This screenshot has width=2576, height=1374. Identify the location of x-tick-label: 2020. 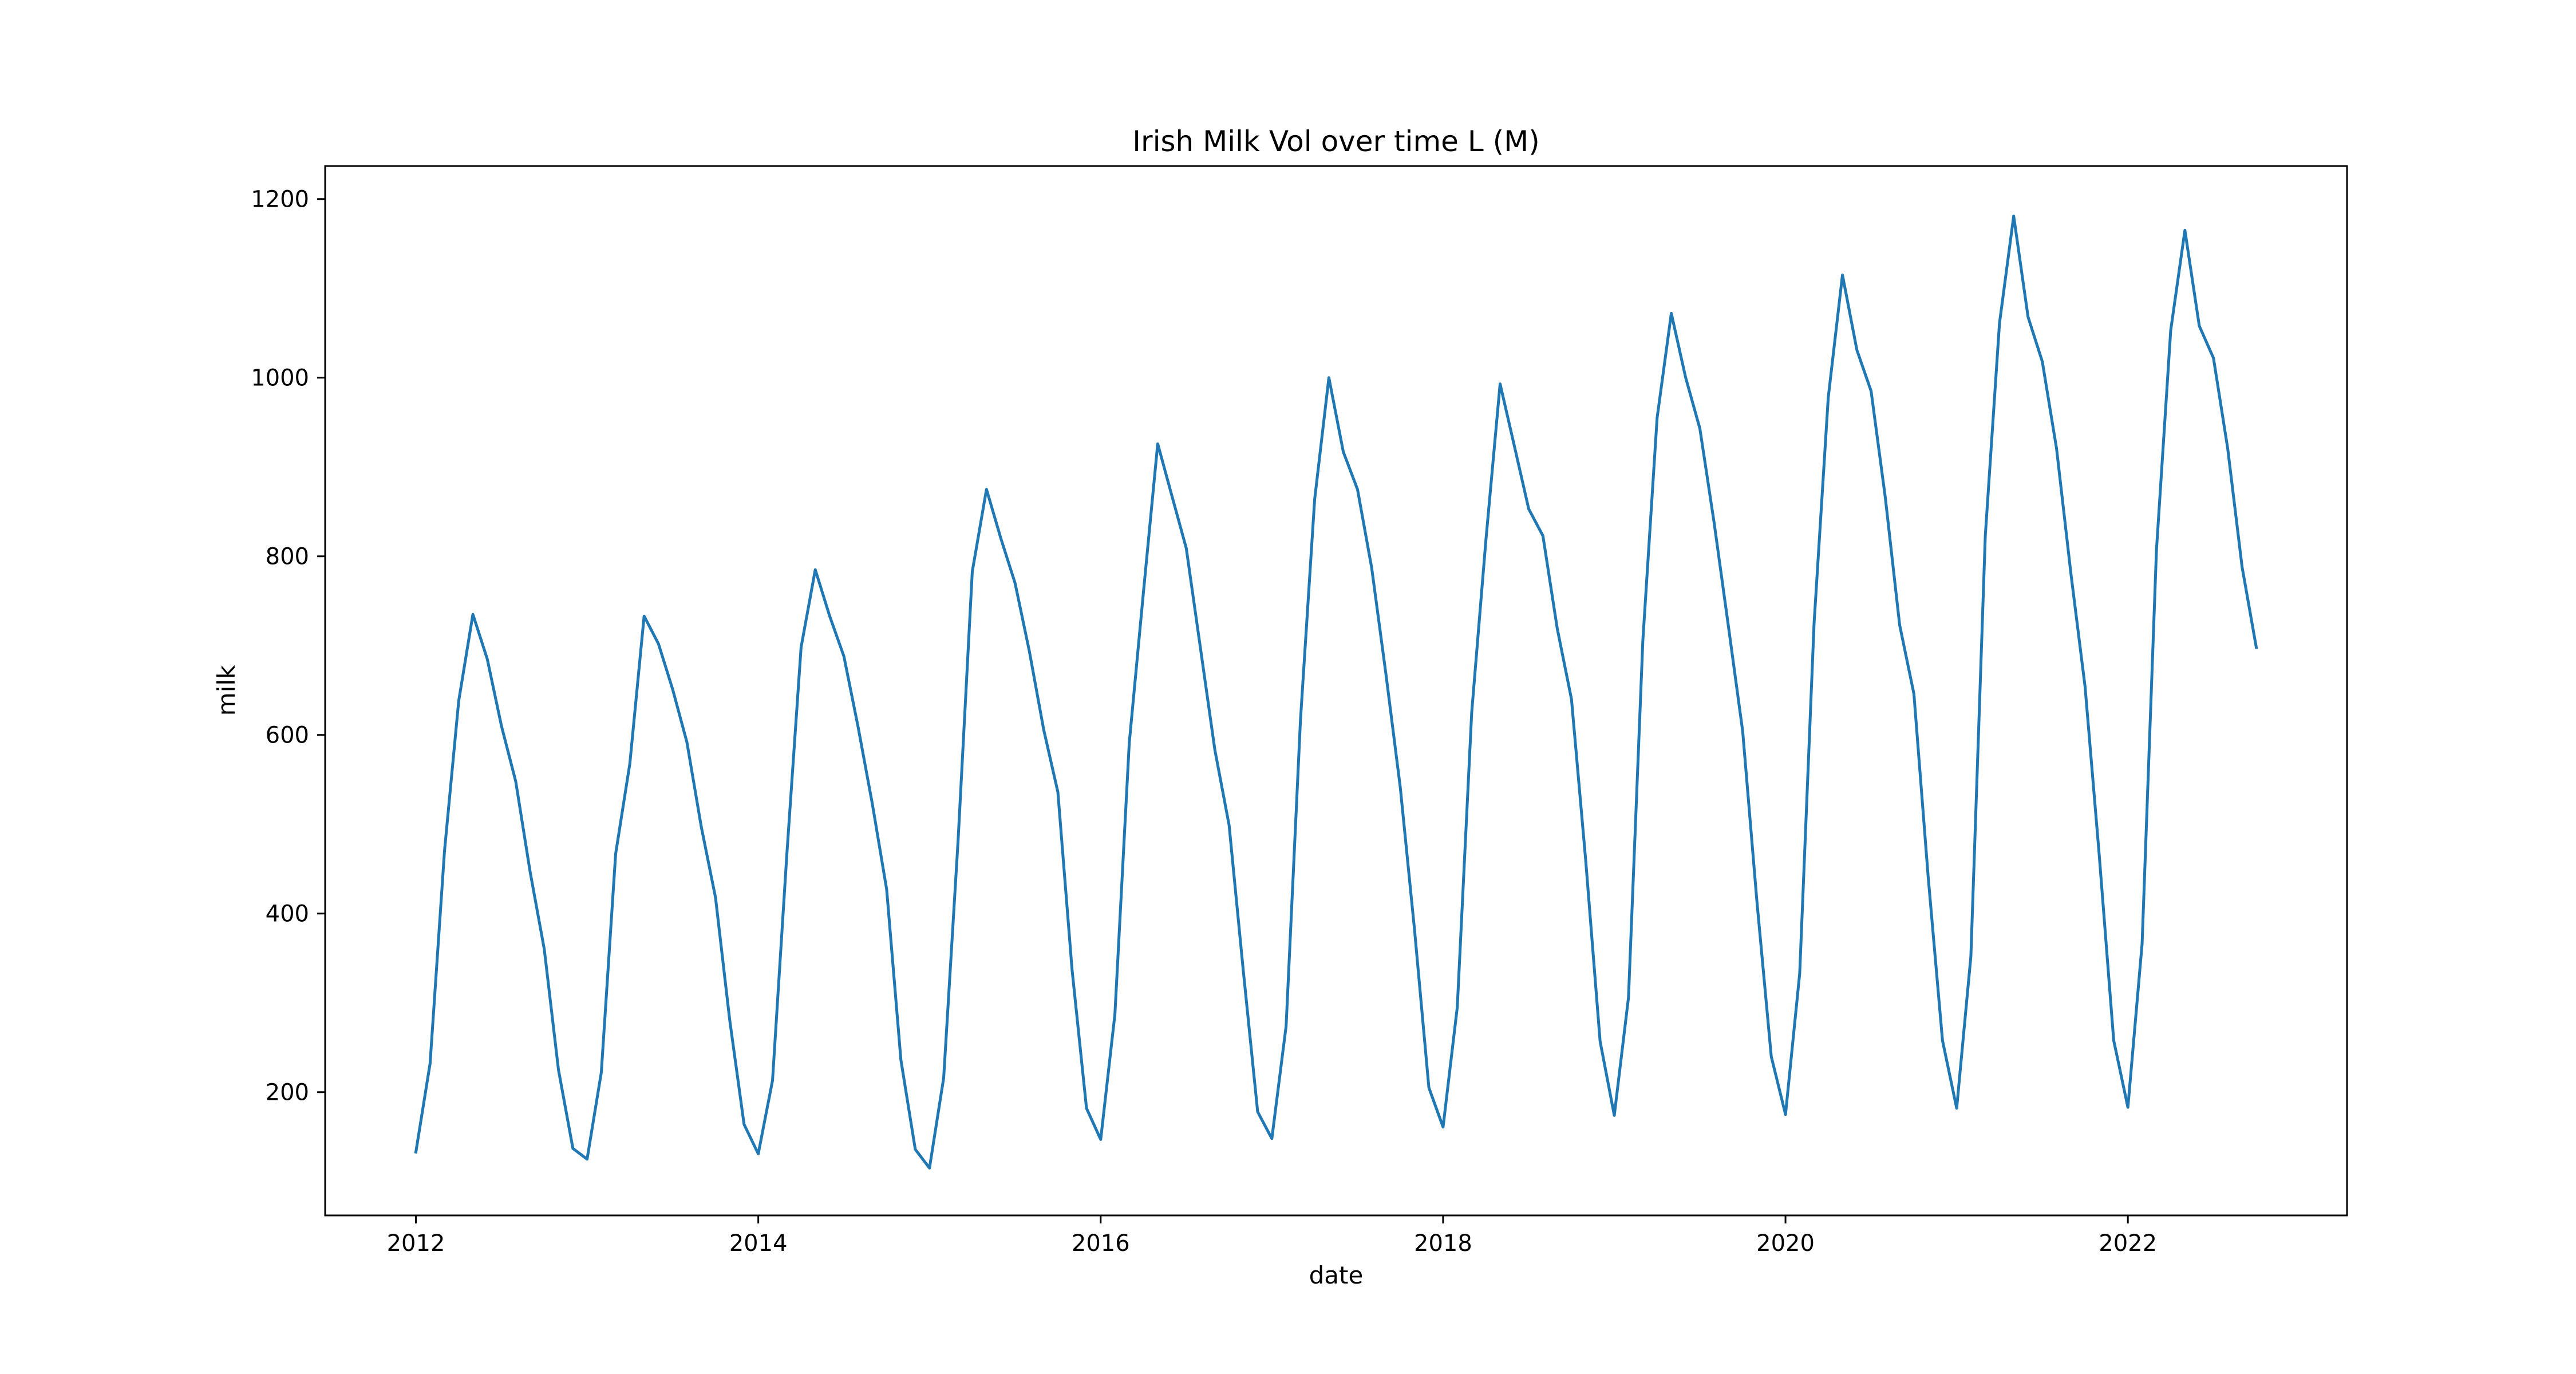
(1785, 1244).